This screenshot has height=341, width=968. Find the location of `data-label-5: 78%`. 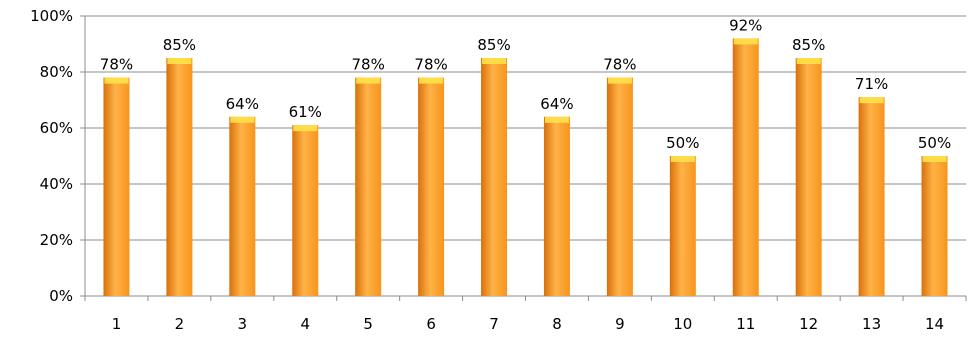

data-label-5: 78% is located at coordinates (368, 65).